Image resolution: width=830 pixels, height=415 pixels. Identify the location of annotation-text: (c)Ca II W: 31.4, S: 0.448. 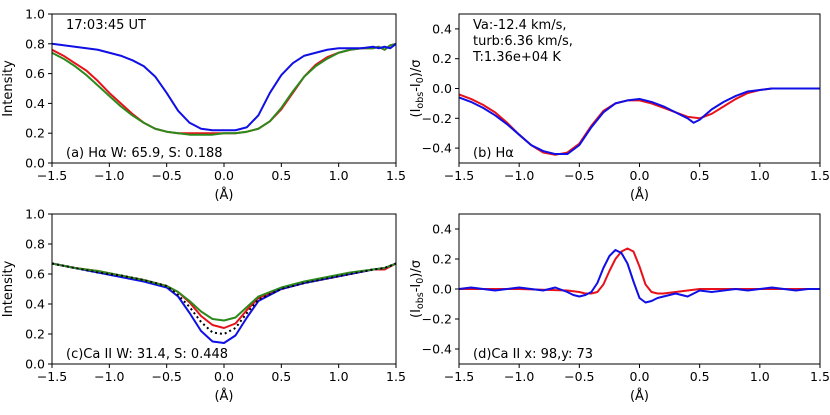
(147, 354).